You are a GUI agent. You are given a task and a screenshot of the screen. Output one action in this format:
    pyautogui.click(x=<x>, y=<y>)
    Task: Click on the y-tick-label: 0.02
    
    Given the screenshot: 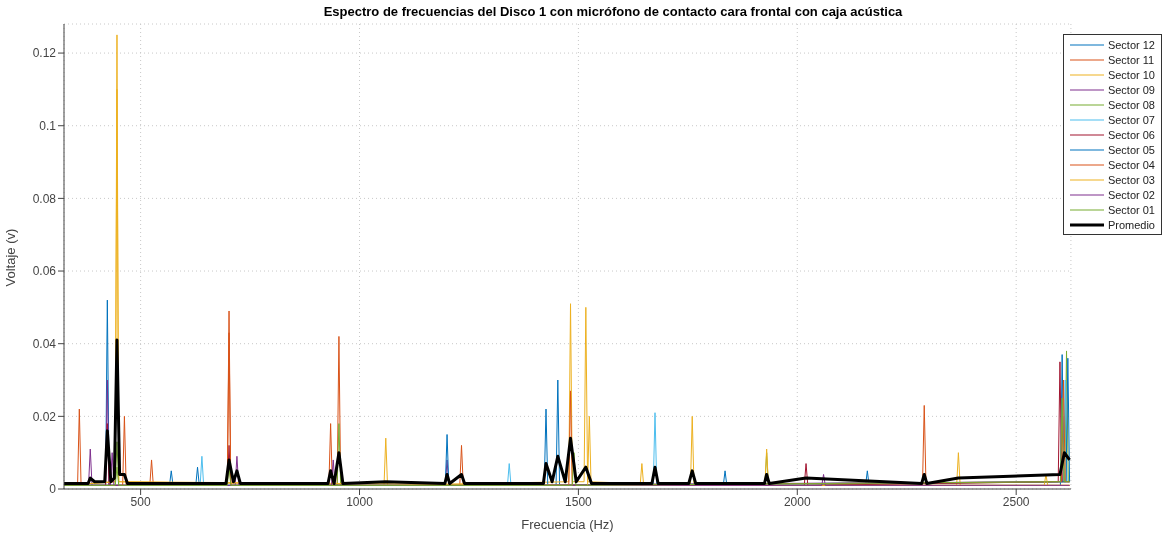 What is the action you would take?
    pyautogui.click(x=44, y=416)
    